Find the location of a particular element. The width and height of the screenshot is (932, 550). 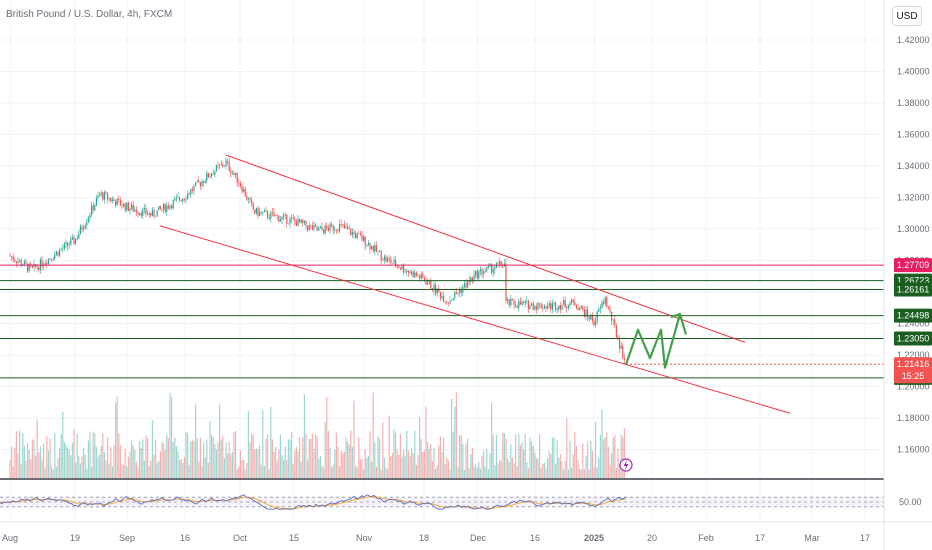

projection-path is located at coordinates (653, 341).